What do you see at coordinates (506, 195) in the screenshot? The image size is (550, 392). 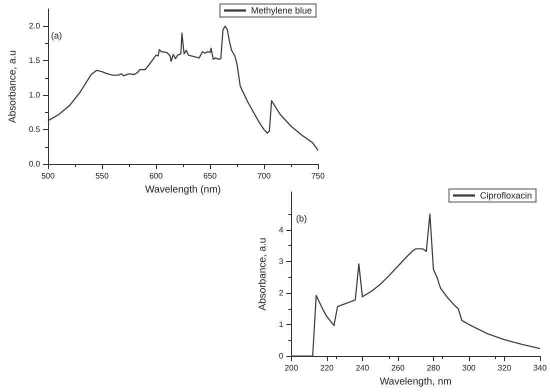 I see `legend-label: Ciprofloxacin` at bounding box center [506, 195].